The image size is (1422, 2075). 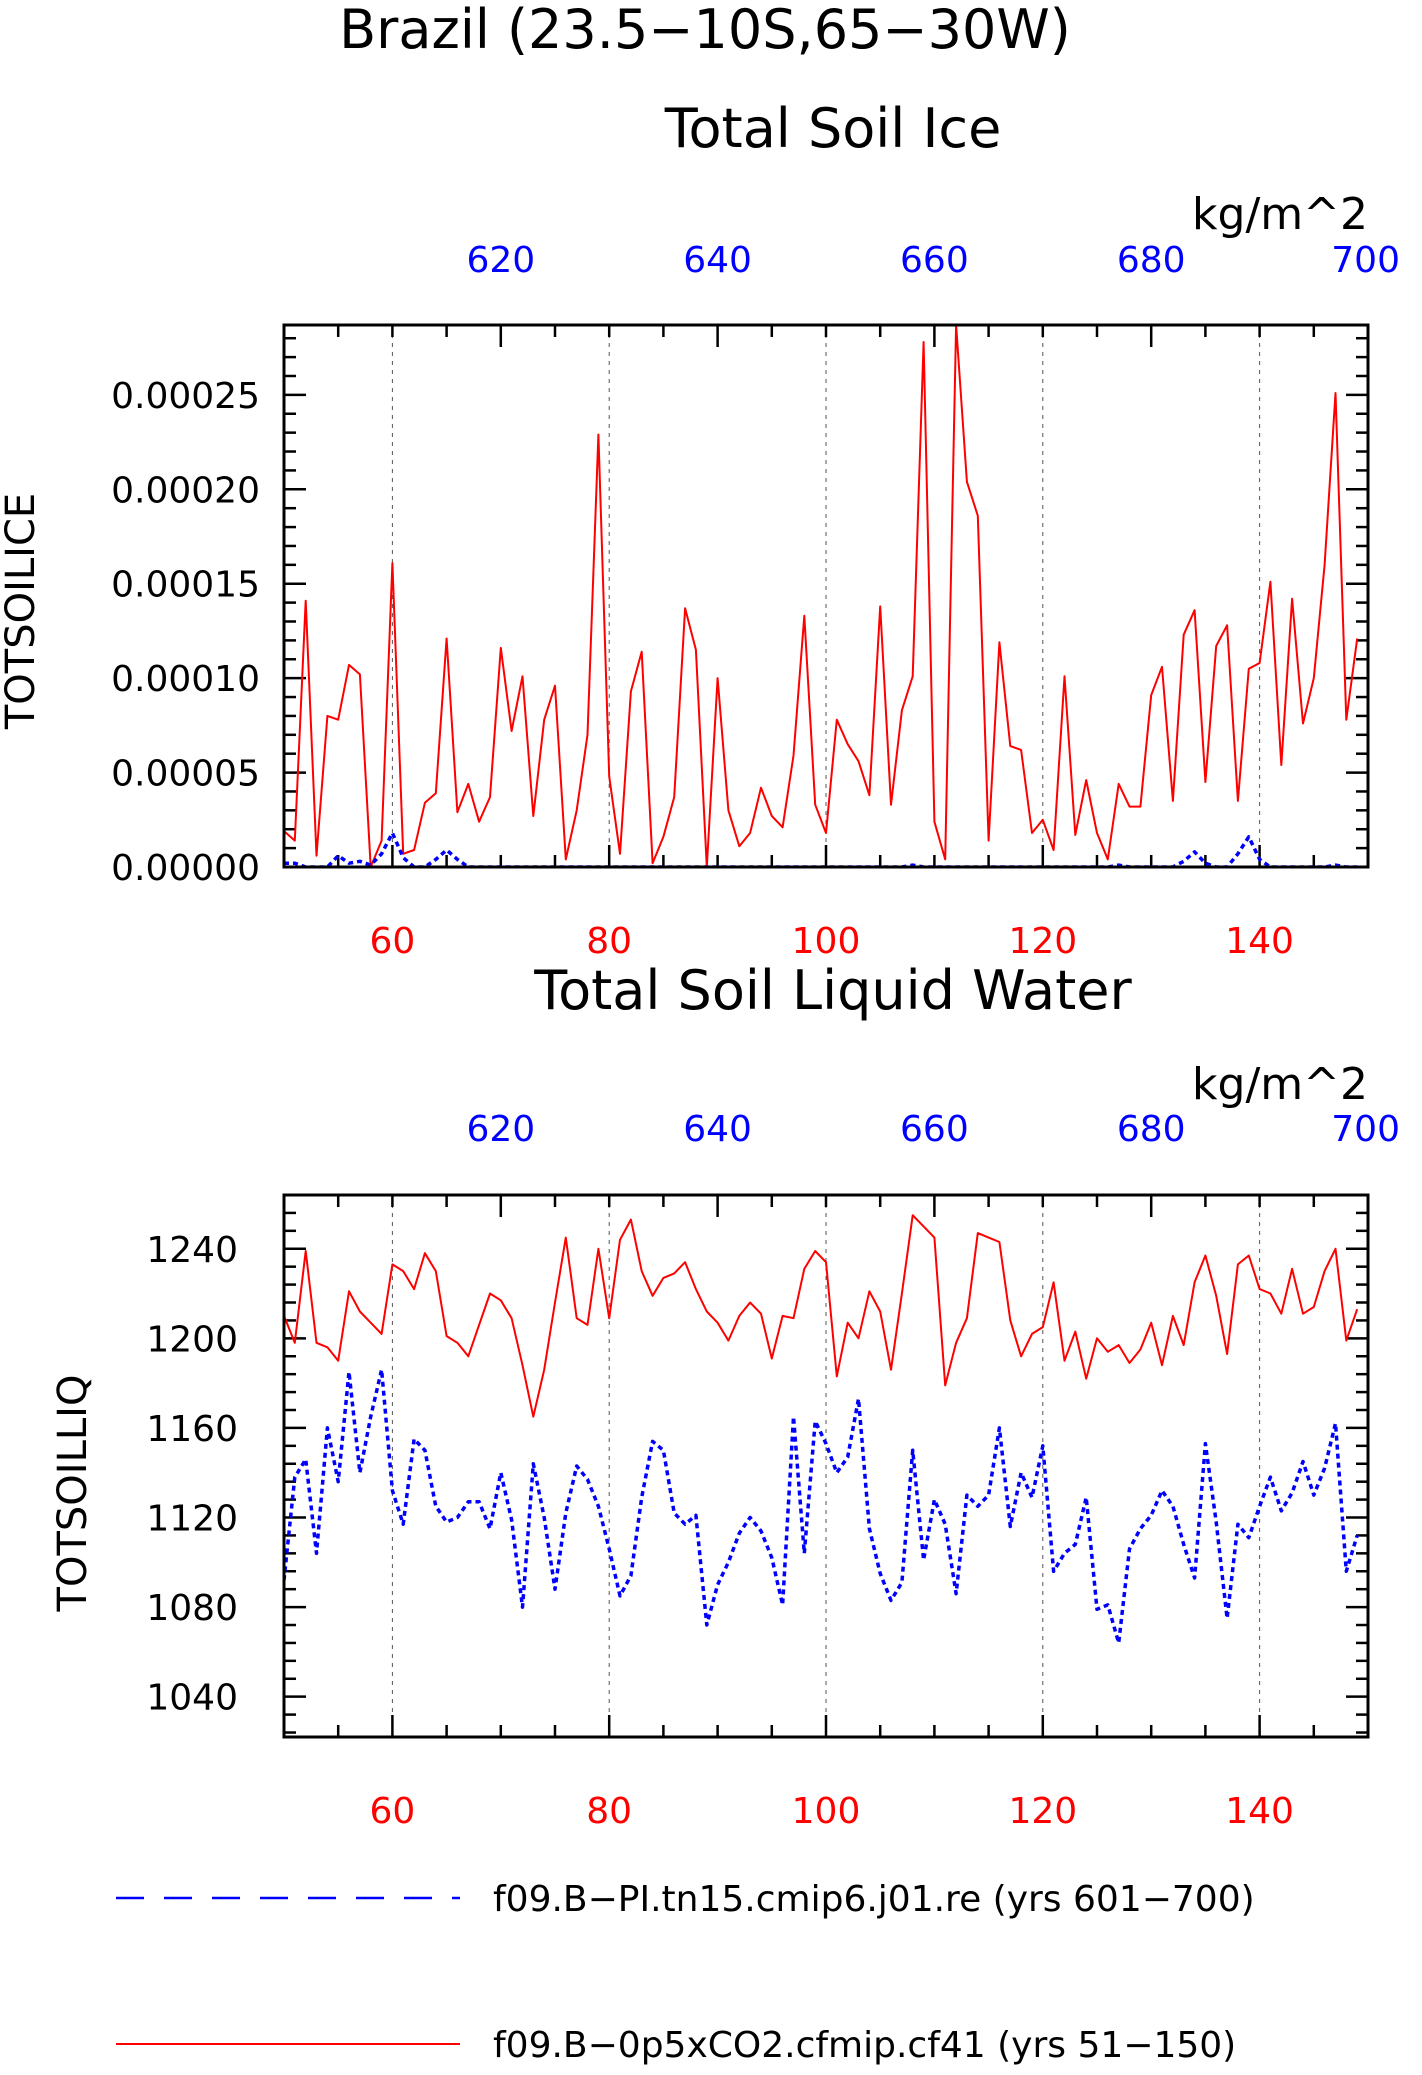 What do you see at coordinates (22, 611) in the screenshot?
I see `y-axis-label: TOTSOILICE` at bounding box center [22, 611].